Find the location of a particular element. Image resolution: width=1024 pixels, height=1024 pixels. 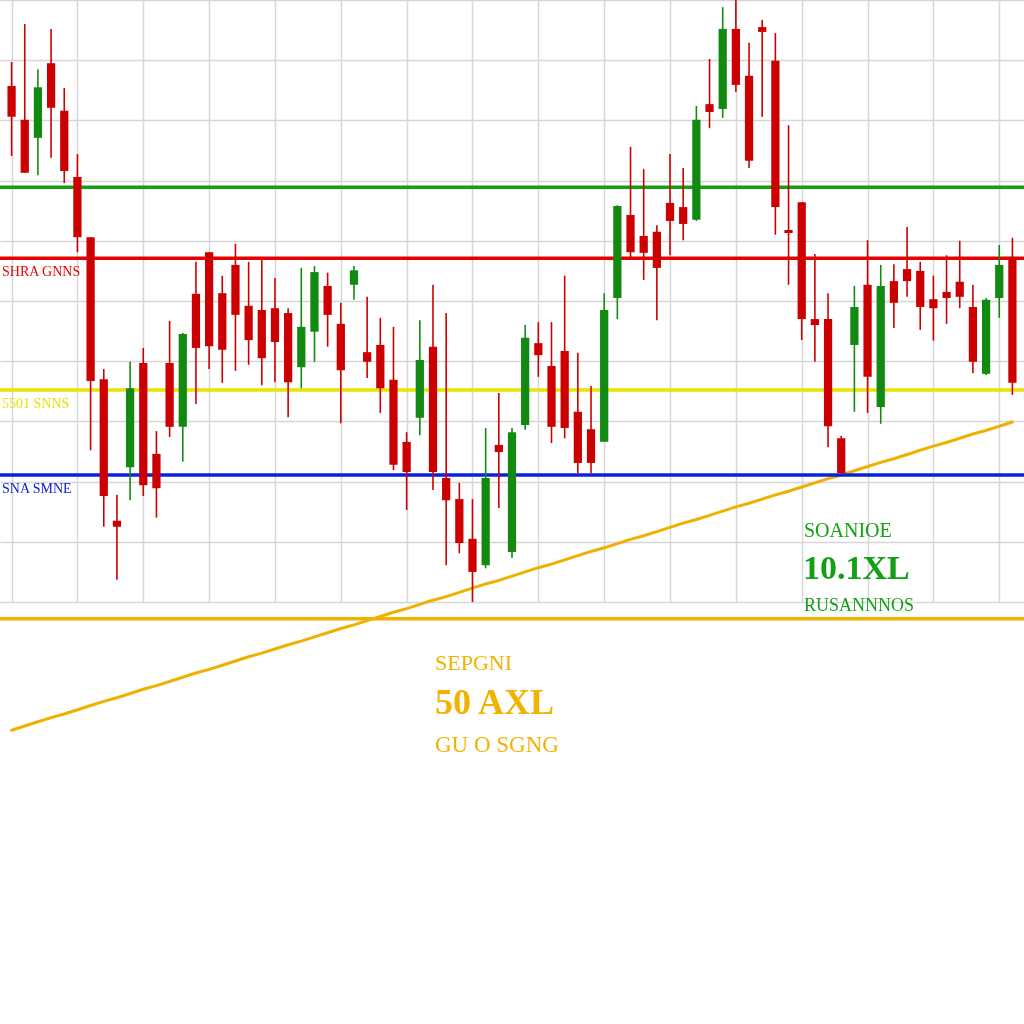

annotation: RUSANNNOS is located at coordinates (859, 605).